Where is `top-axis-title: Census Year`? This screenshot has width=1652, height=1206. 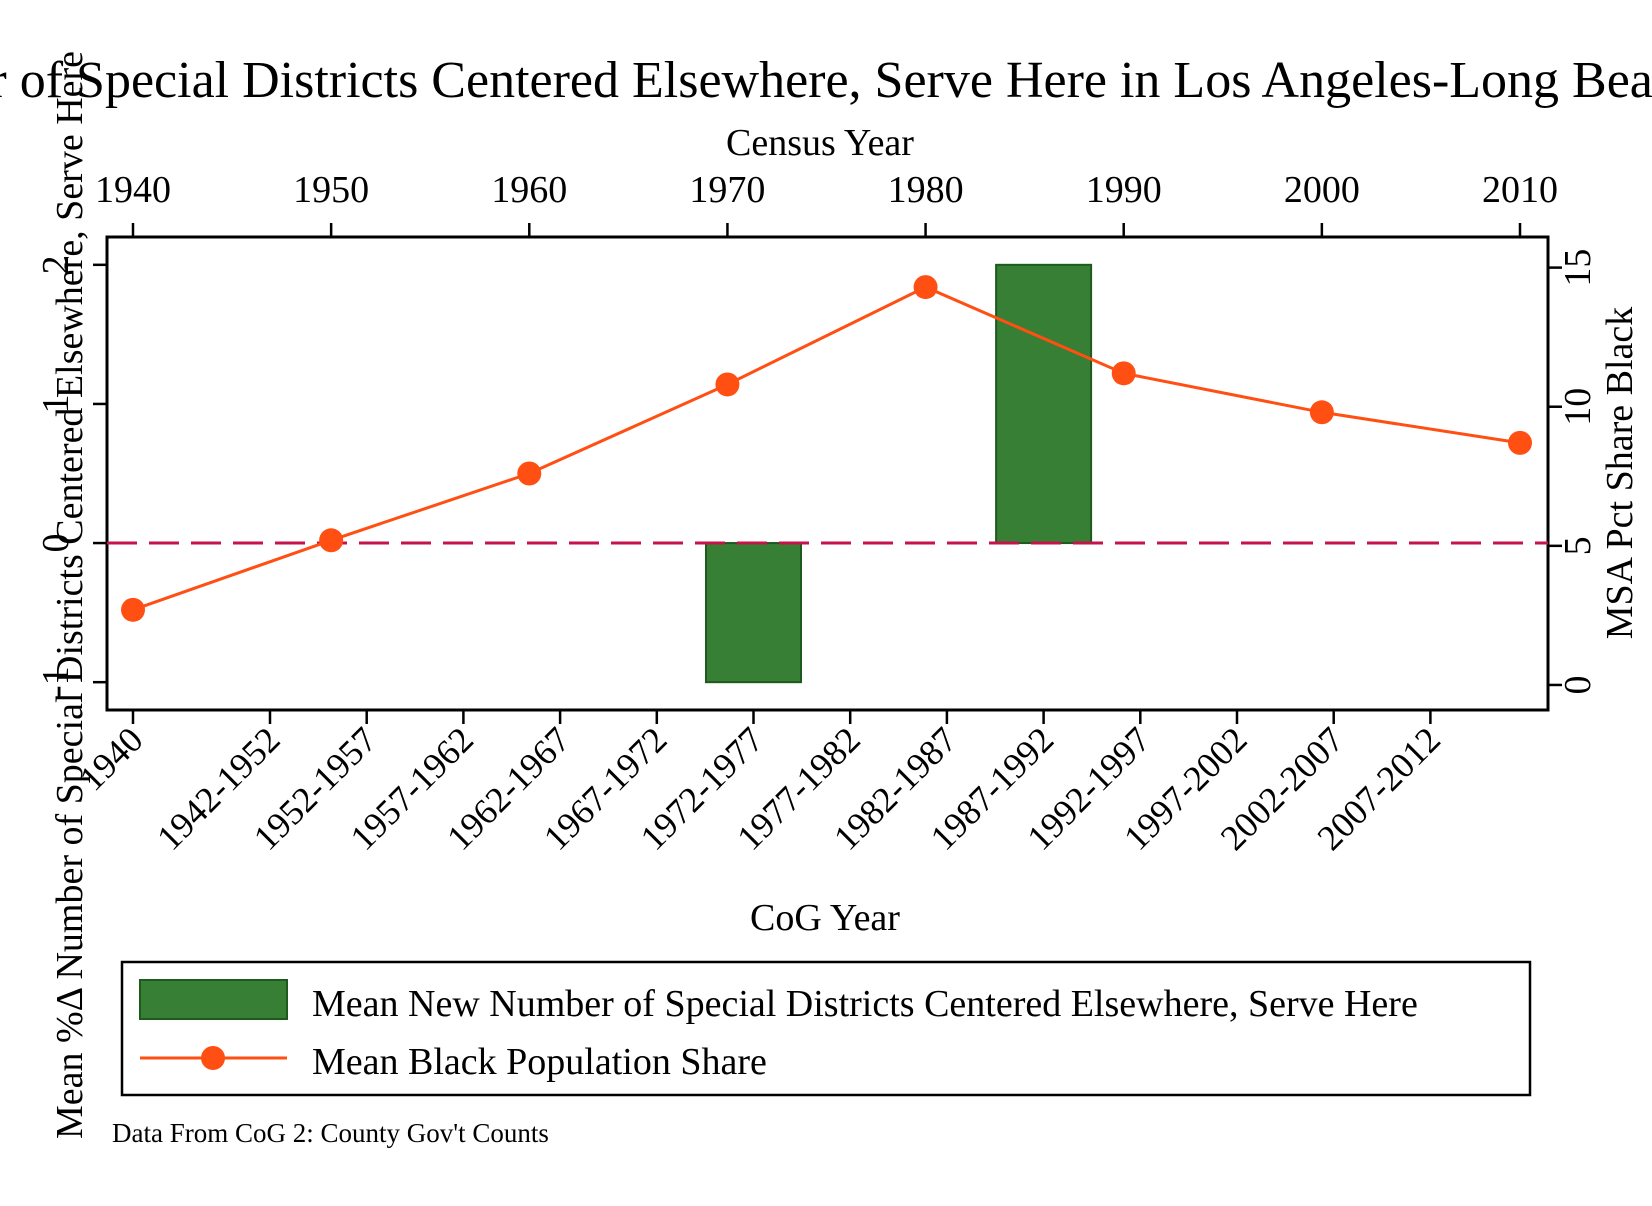 top-axis-title: Census Year is located at coordinates (820, 143).